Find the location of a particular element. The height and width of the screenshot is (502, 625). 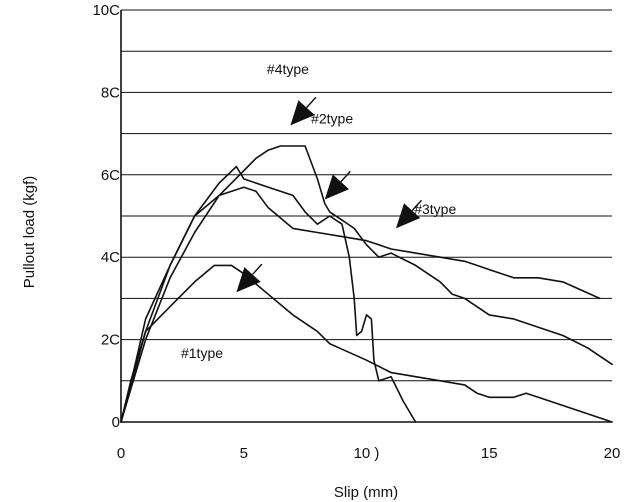

x-tick-0: 0 is located at coordinates (121, 453).